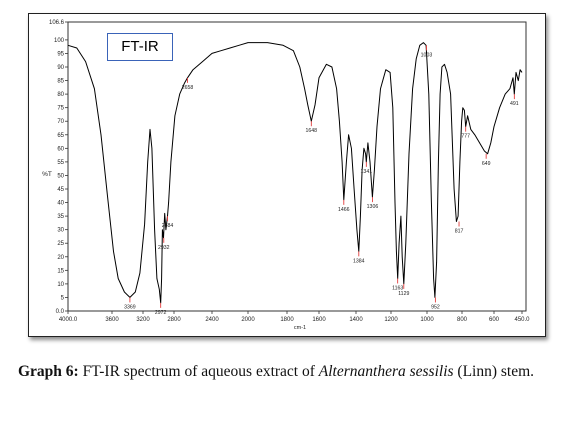 The image size is (586, 423). I want to click on caption-species: Alternanthera sessilis, so click(386, 371).